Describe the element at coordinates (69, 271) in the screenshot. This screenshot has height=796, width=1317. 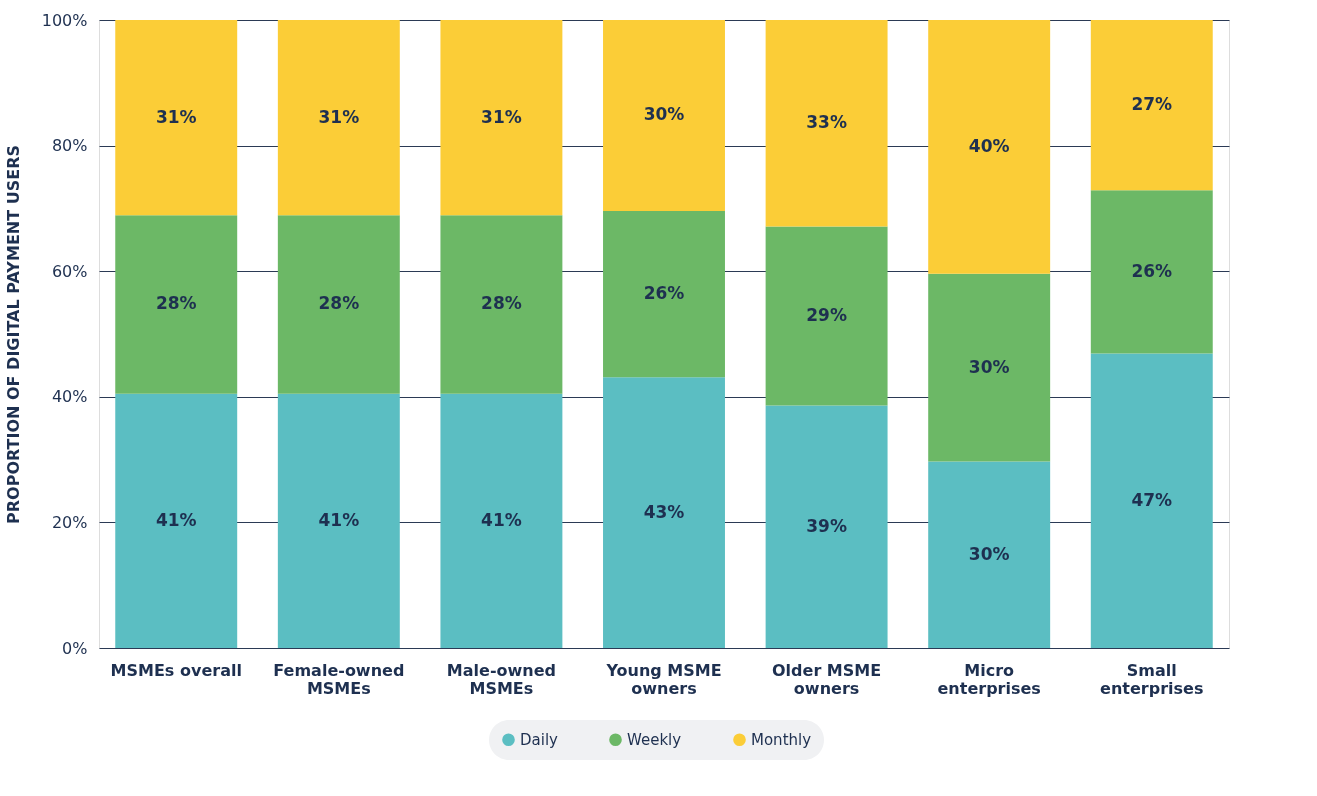
I see `y-tick-label: 60%` at that location.